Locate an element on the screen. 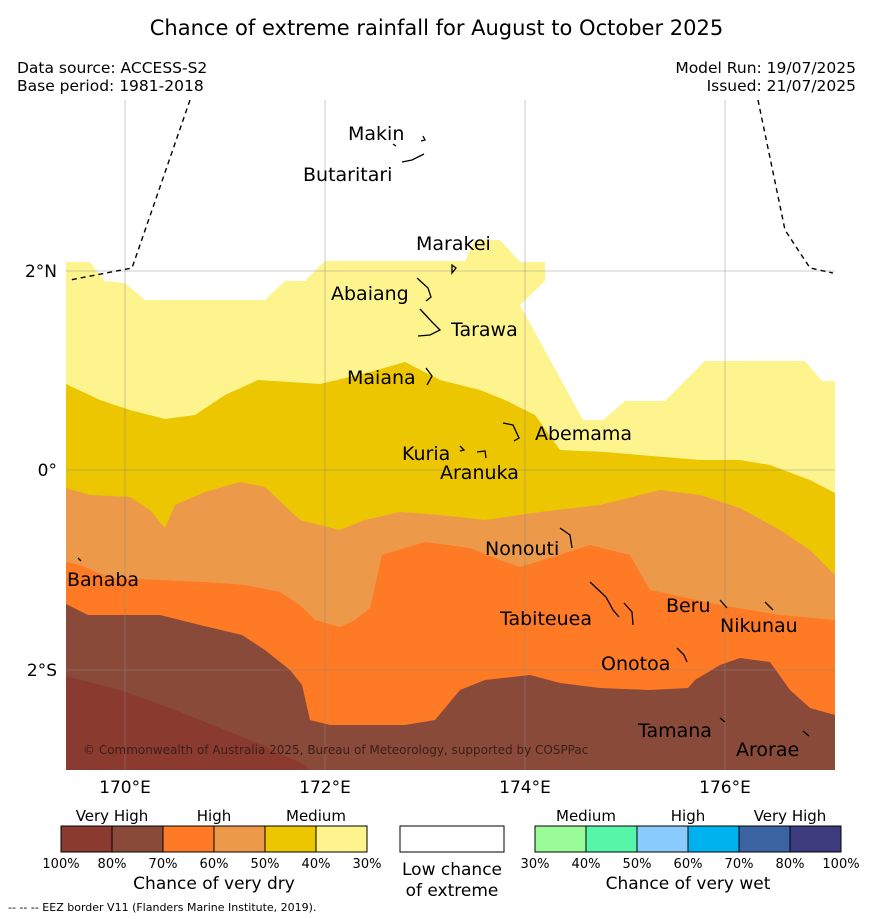 The height and width of the screenshot is (919, 873). issued-label: Issued: 21/07/2025 is located at coordinates (781, 85).